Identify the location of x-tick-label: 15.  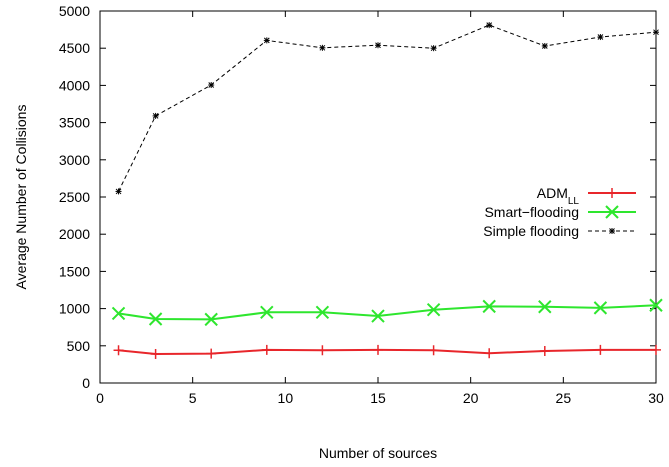
(378, 398).